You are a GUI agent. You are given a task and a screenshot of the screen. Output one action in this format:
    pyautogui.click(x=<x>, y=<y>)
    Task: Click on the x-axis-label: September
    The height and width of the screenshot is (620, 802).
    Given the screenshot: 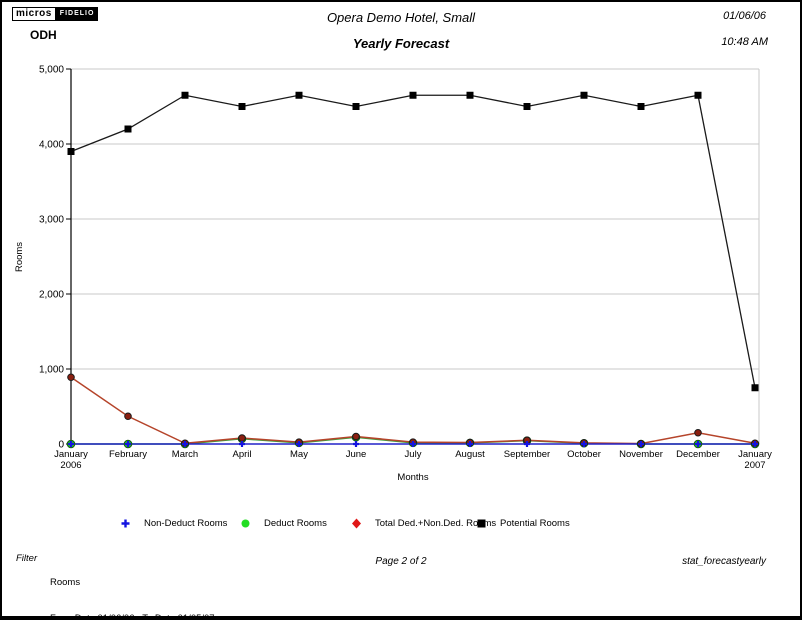 What is the action you would take?
    pyautogui.click(x=527, y=454)
    